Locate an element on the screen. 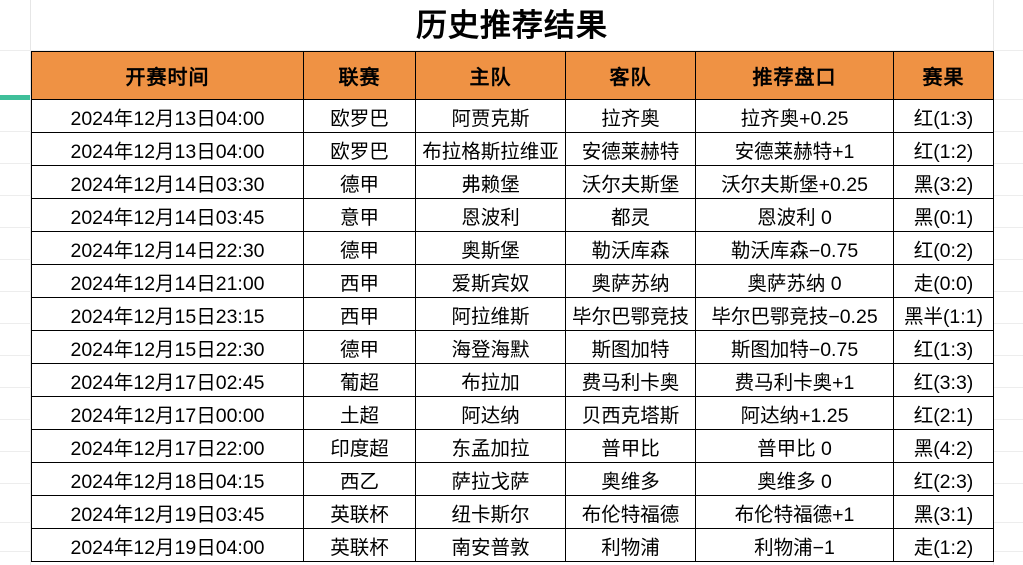 This screenshot has width=1023, height=565. handicap-cell: 费马利卡奥+1 is located at coordinates (794, 380).